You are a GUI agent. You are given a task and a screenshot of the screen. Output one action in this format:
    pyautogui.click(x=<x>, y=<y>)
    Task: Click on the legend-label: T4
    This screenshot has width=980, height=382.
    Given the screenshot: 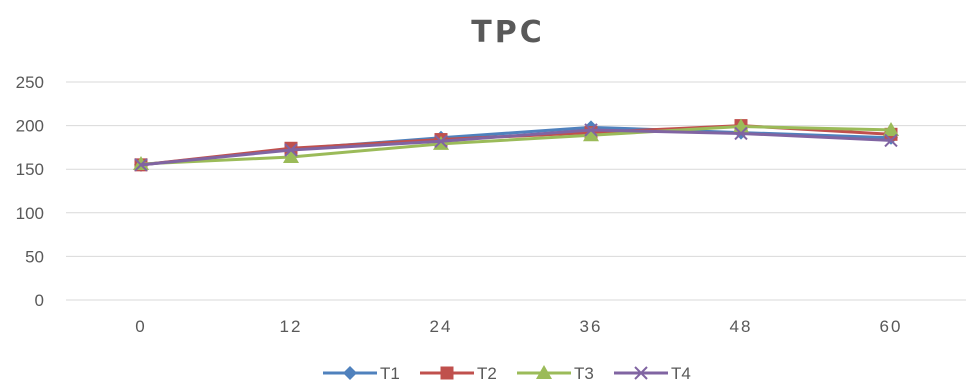 What is the action you would take?
    pyautogui.click(x=681, y=373)
    